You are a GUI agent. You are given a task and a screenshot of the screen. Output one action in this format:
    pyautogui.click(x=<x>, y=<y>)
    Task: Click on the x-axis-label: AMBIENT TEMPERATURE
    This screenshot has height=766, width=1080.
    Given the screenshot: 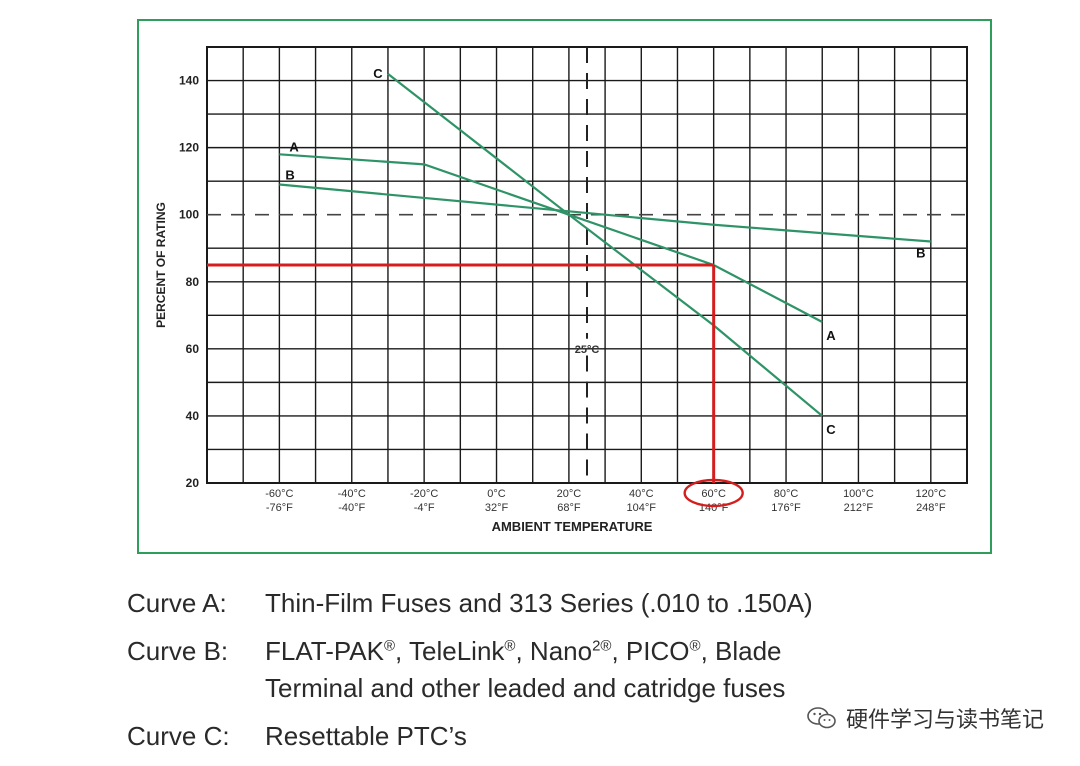 What is the action you would take?
    pyautogui.click(x=572, y=526)
    